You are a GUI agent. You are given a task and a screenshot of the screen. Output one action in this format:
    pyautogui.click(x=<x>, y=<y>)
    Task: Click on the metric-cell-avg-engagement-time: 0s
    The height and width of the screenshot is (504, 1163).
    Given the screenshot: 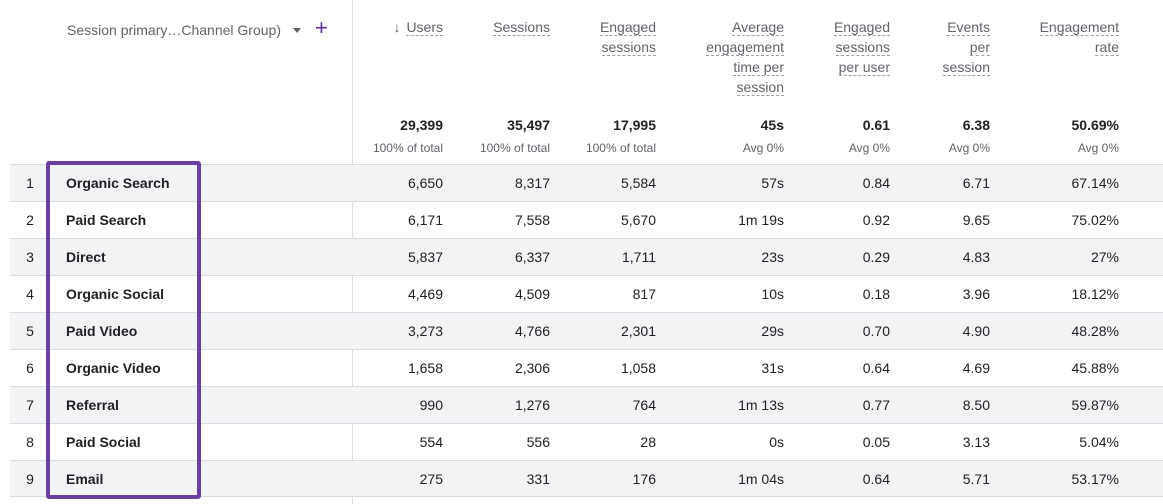 What is the action you would take?
    pyautogui.click(x=776, y=442)
    